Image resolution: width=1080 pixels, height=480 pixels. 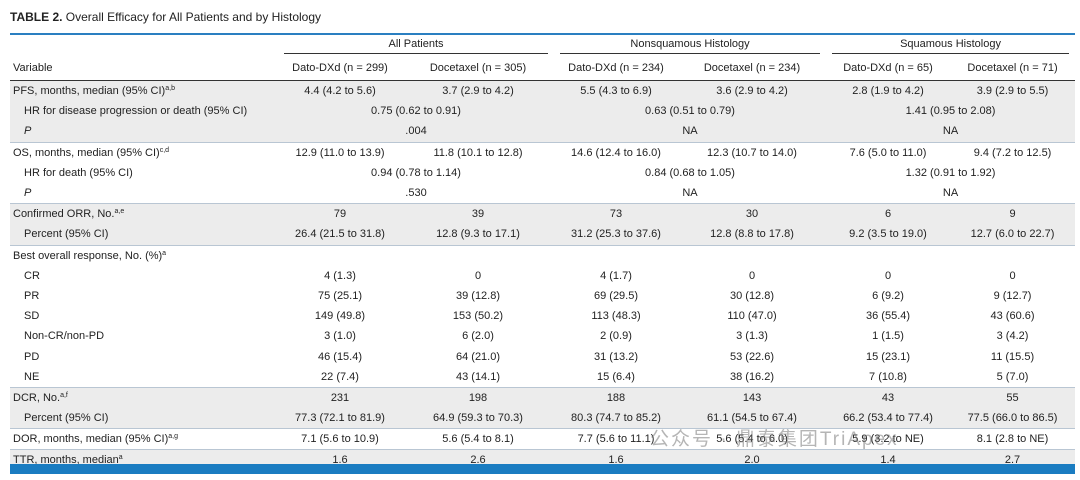 I want to click on cell: 149 (49.8), so click(x=340, y=316).